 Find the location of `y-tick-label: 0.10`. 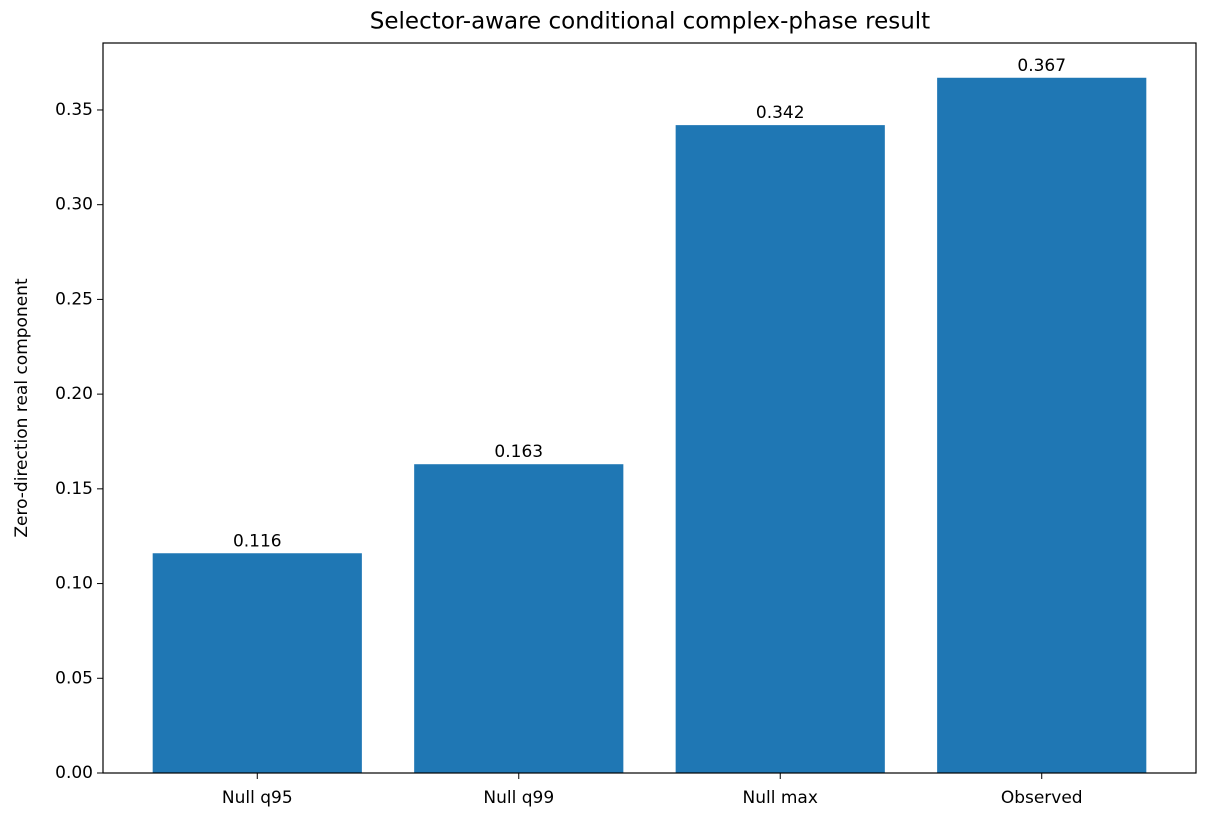

y-tick-label: 0.10 is located at coordinates (74, 584).